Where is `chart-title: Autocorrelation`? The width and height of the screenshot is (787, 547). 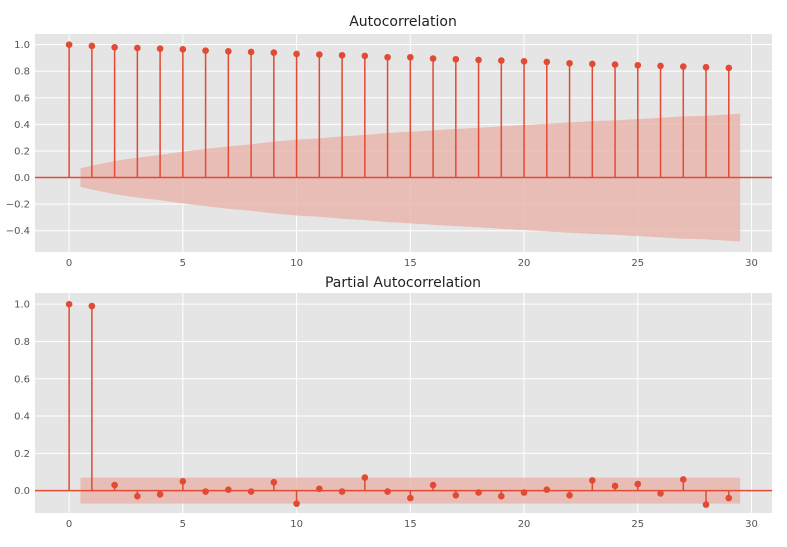
chart-title: Autocorrelation is located at coordinates (403, 22).